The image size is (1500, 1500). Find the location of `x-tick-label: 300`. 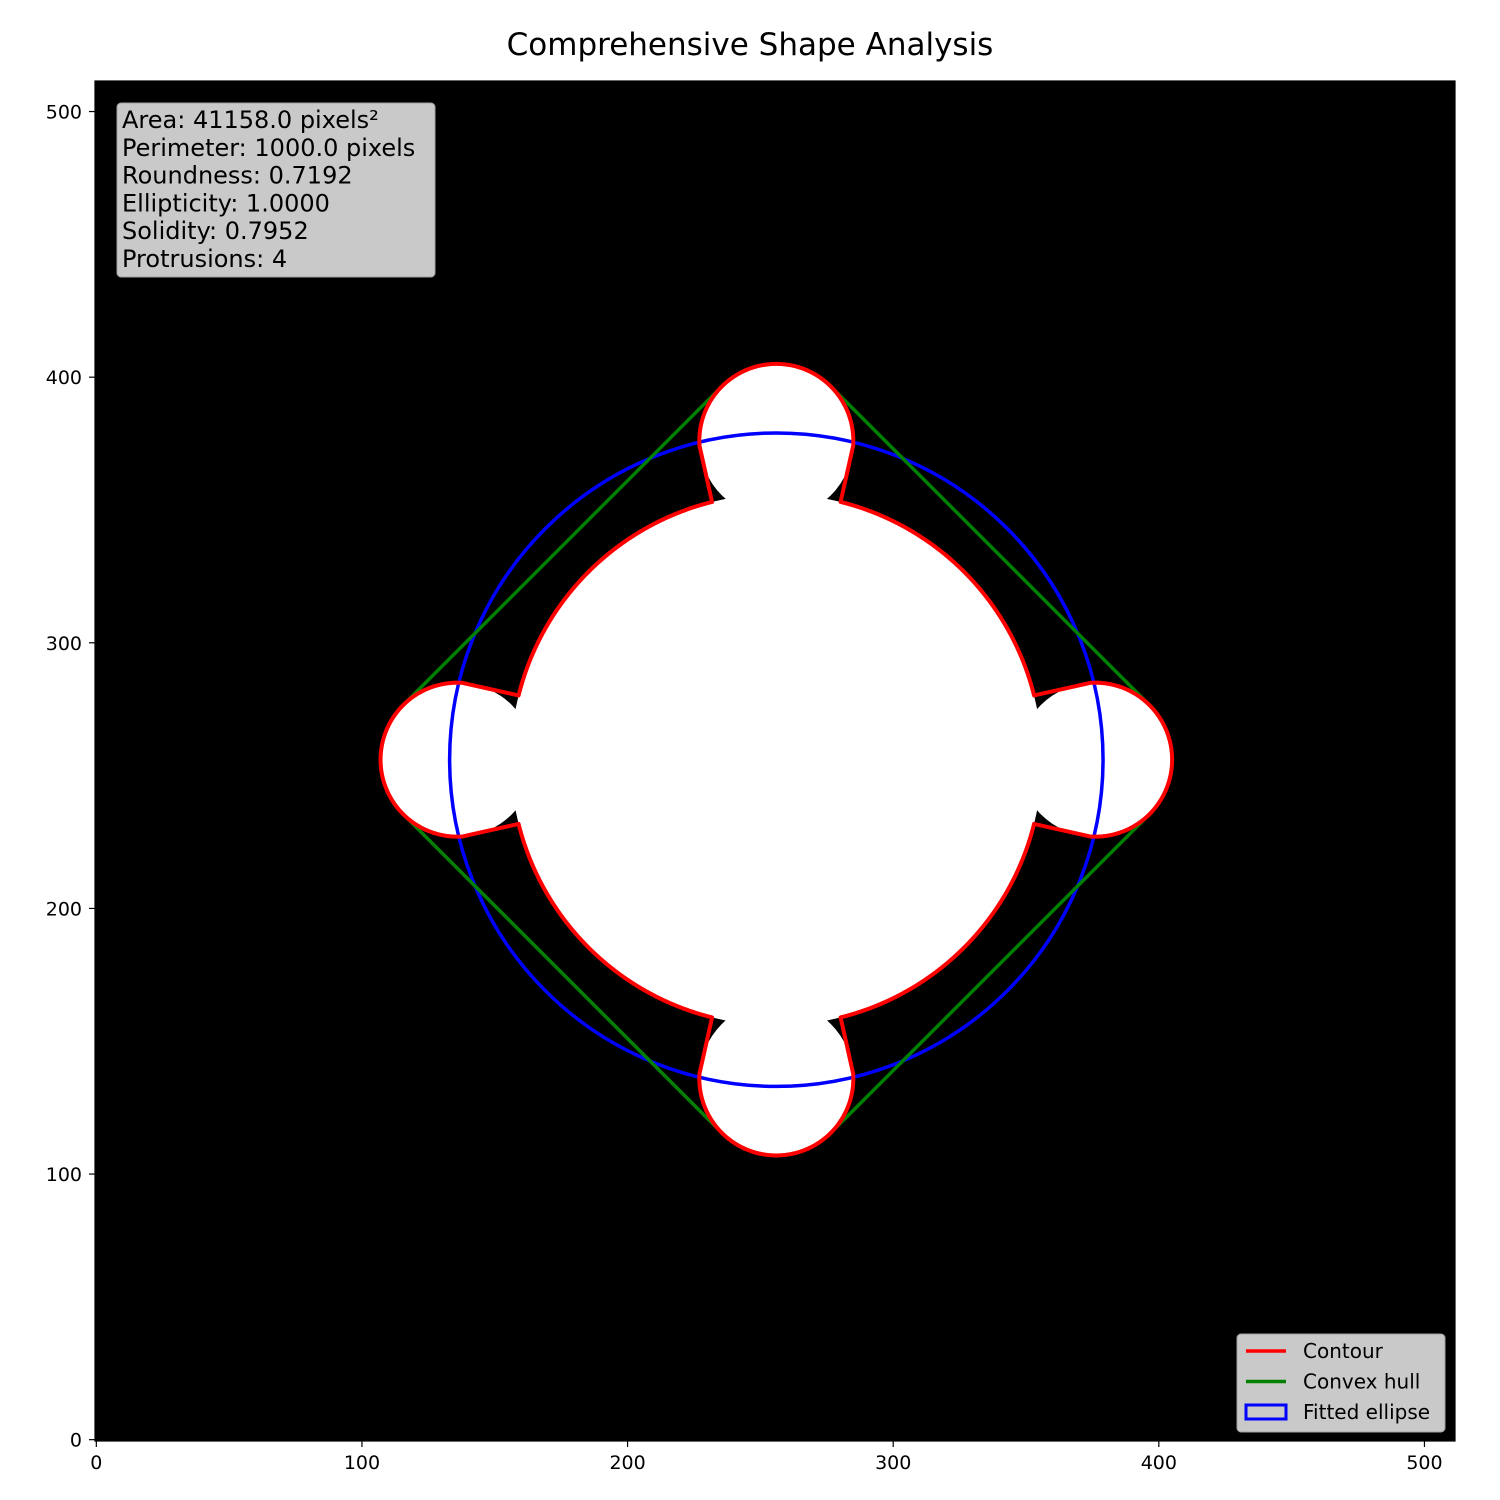

x-tick-label: 300 is located at coordinates (893, 1463).